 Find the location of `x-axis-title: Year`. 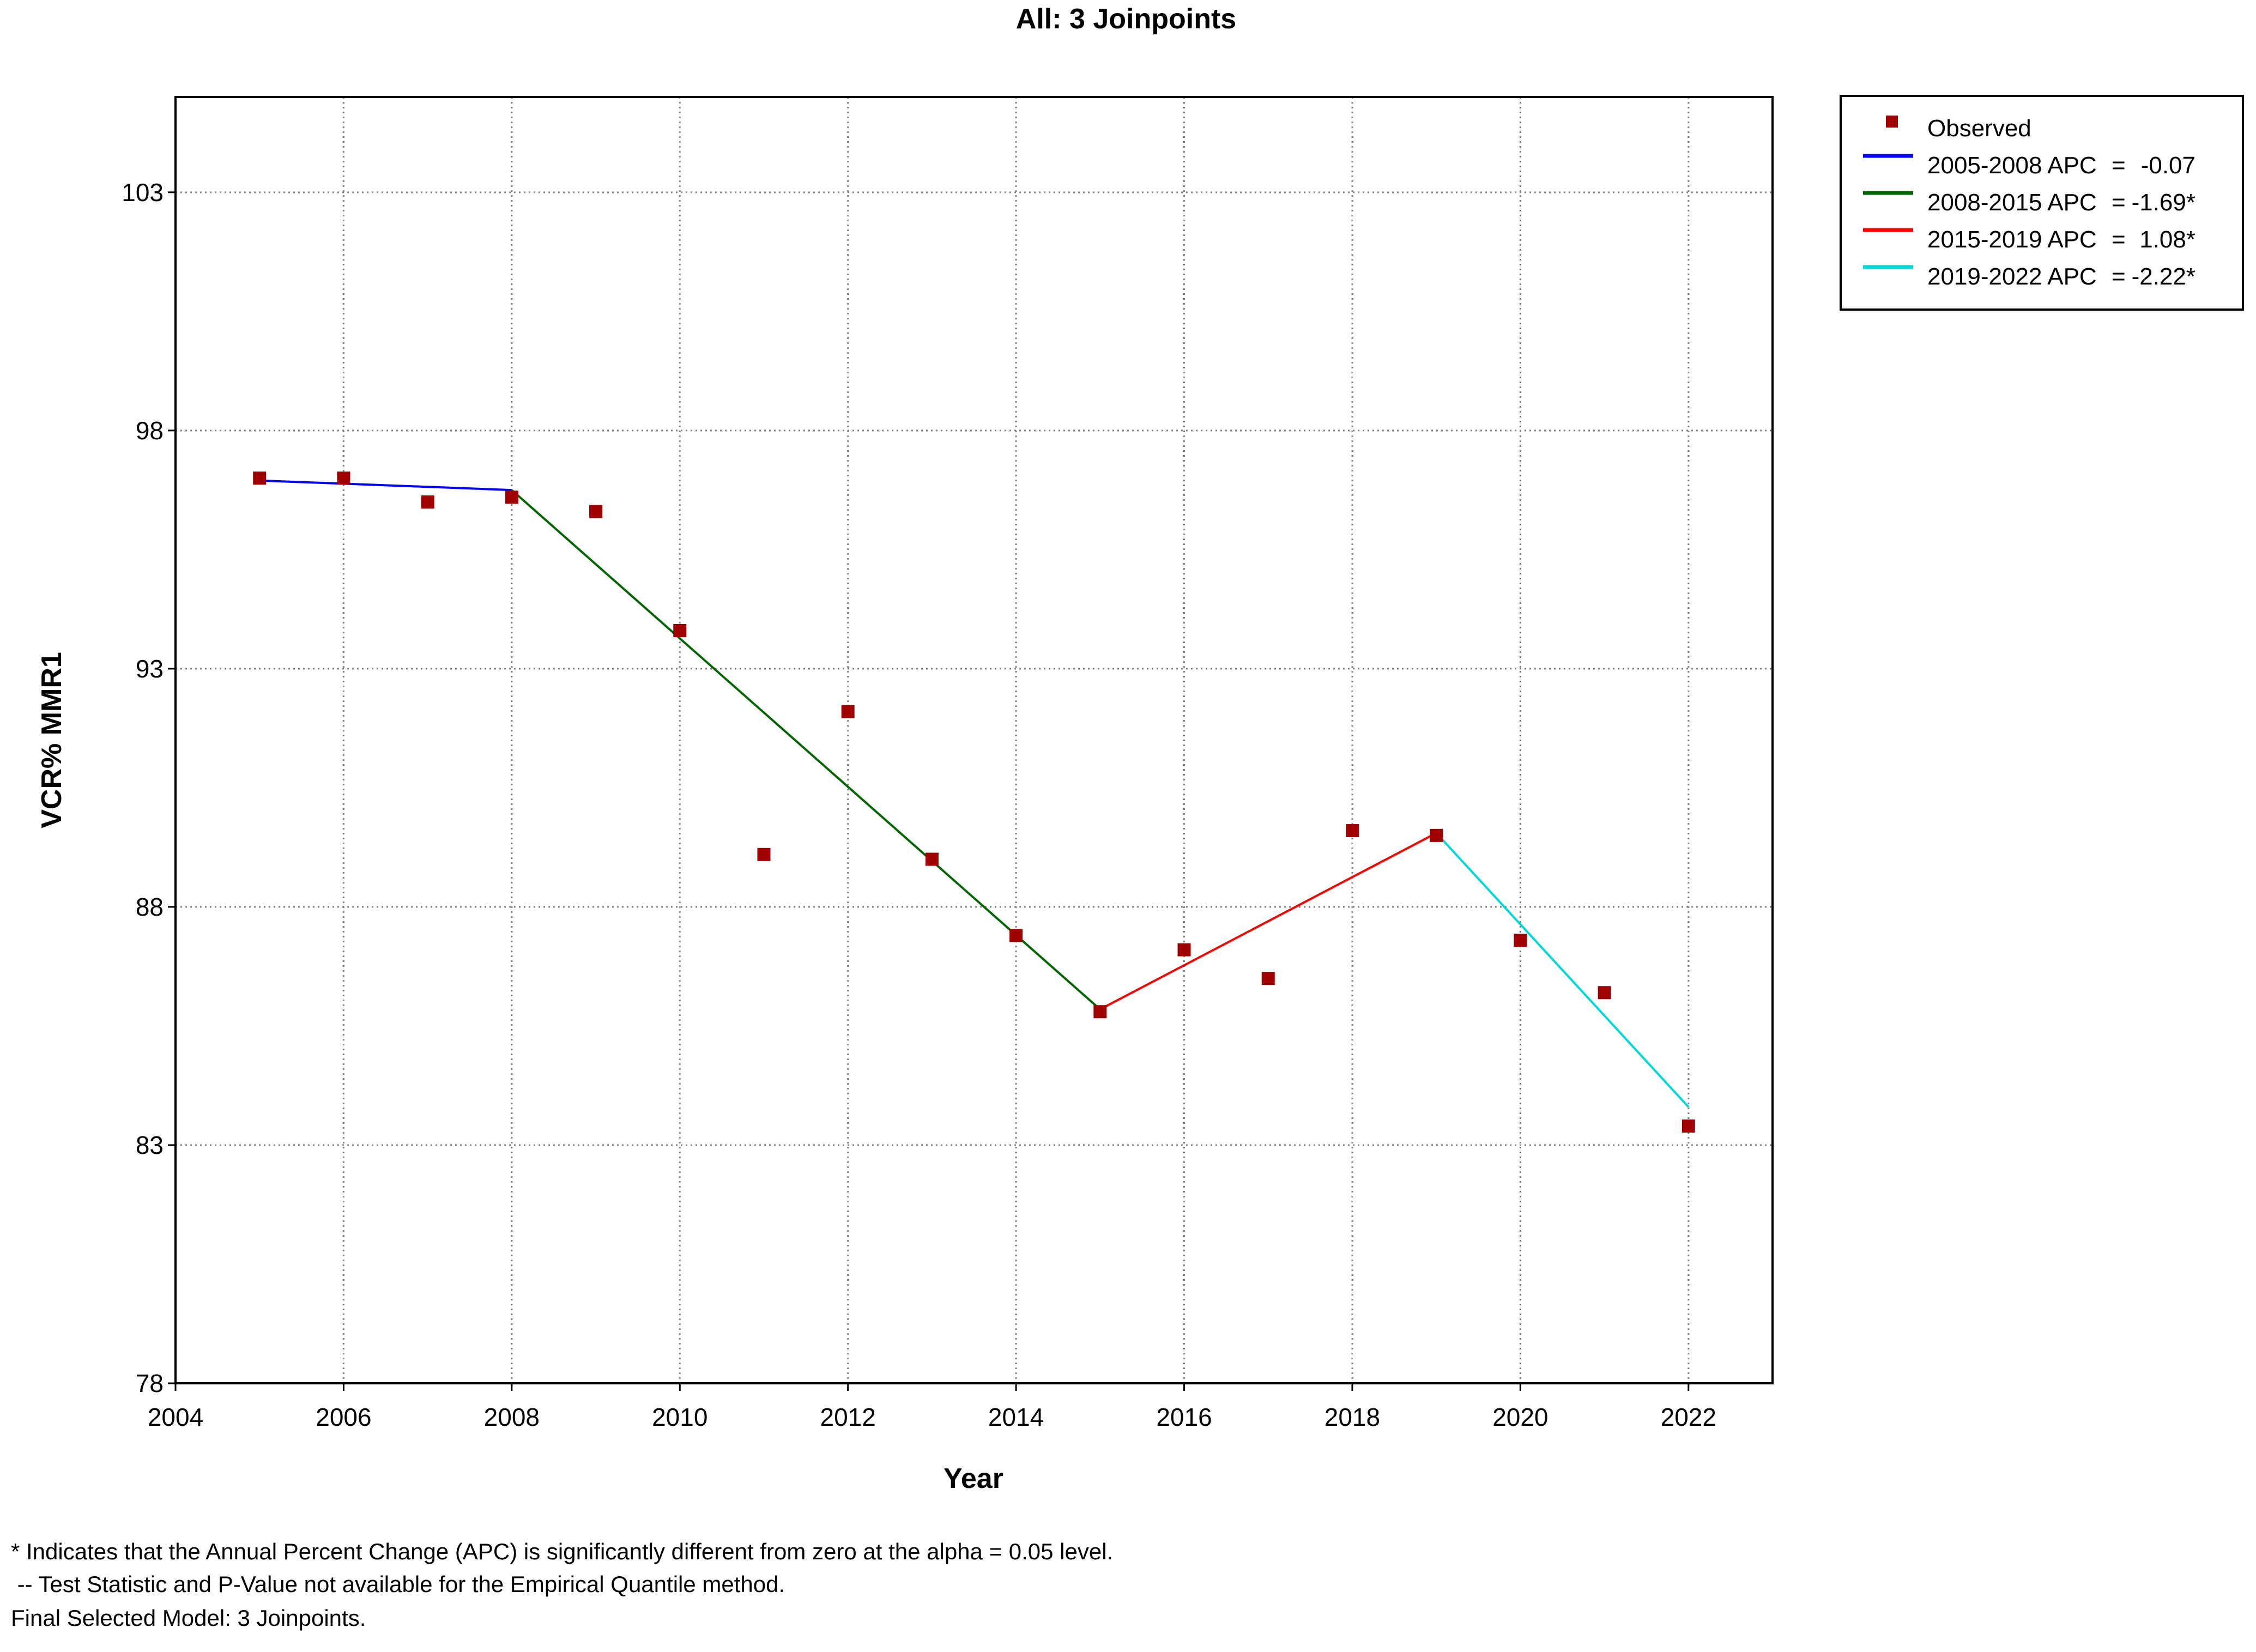

x-axis-title: Year is located at coordinates (973, 1478).